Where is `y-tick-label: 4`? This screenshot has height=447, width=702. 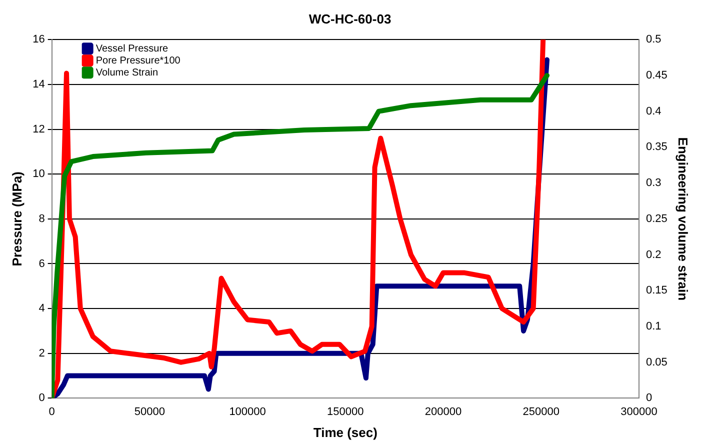
y-tick-label: 4 is located at coordinates (41, 308).